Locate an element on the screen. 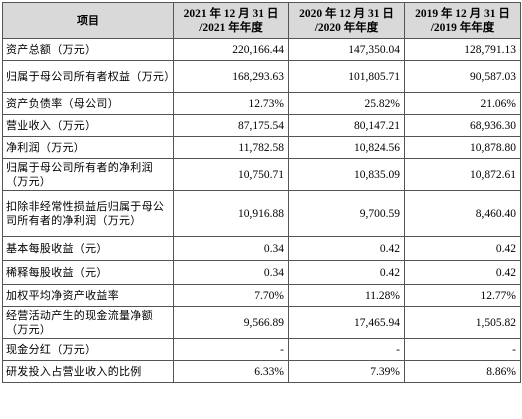 The image size is (522, 419). cell-2020: 10,835.09 is located at coordinates (346, 174).